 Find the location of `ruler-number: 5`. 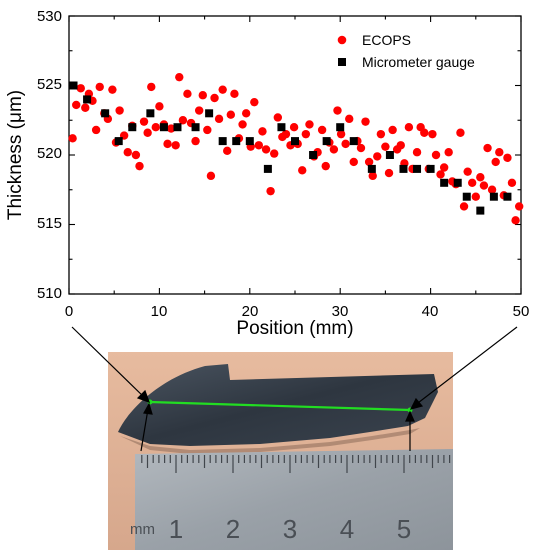

ruler-number: 5 is located at coordinates (404, 529).